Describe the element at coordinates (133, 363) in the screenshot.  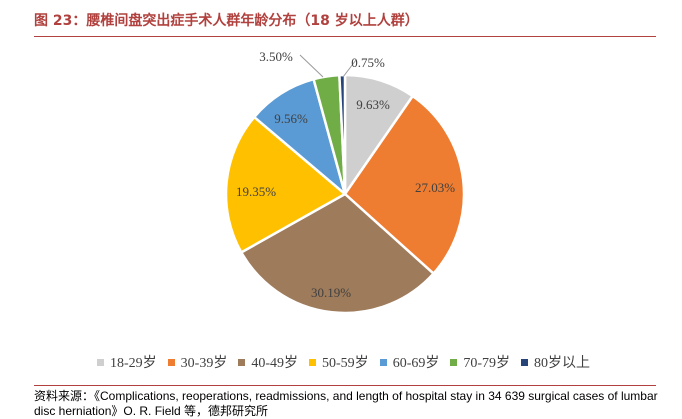
I see `legend-label: 18-29岁` at that location.